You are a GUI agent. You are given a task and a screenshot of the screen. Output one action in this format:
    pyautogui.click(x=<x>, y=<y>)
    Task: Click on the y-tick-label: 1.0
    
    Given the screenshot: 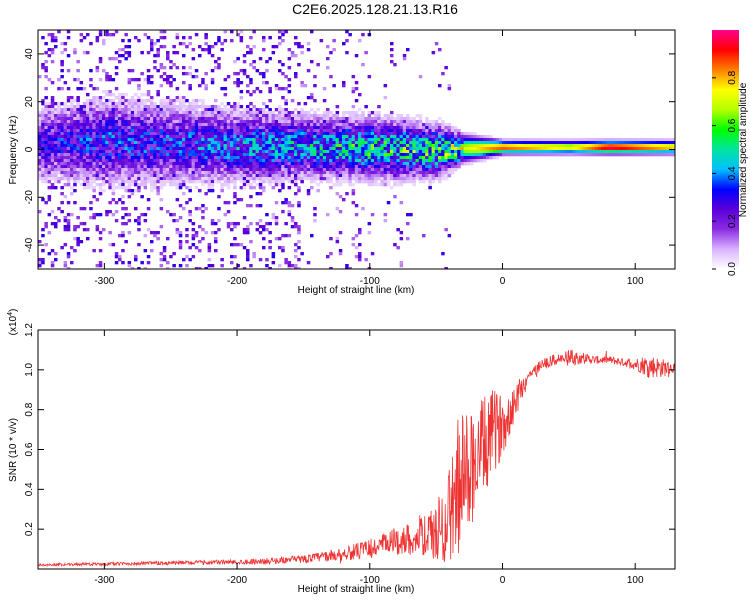 What is the action you would take?
    pyautogui.click(x=29, y=369)
    